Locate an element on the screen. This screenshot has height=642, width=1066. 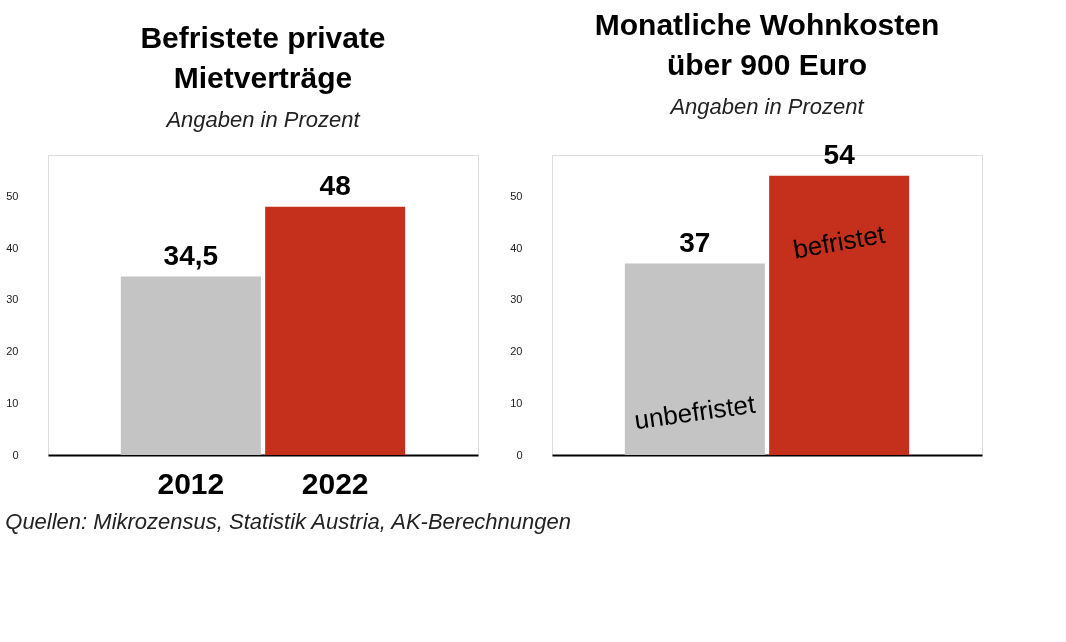
x-tick-label: 2012 is located at coordinates (191, 483).